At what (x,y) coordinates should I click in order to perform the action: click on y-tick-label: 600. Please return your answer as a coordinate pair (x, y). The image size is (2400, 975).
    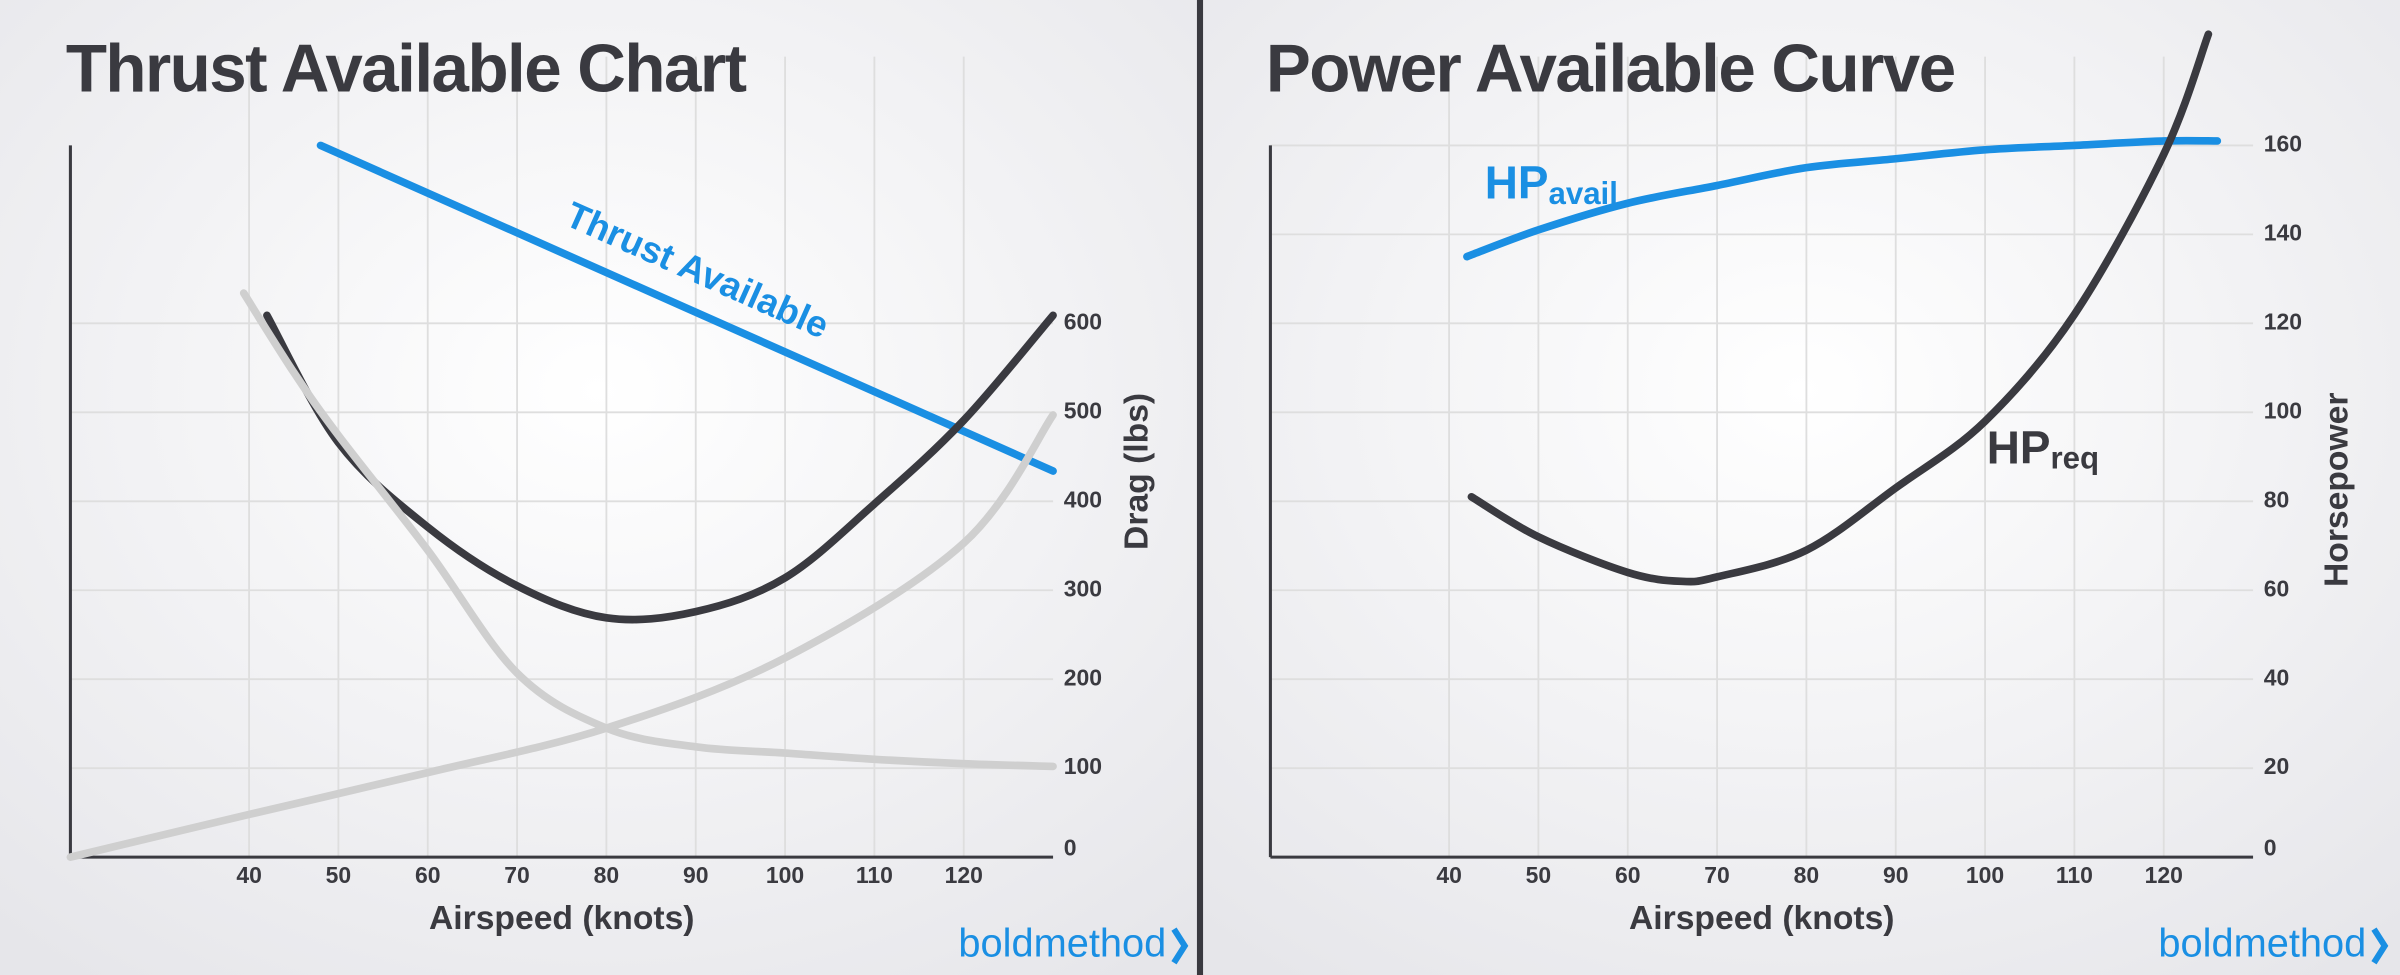
    Looking at the image, I should click on (1083, 321).